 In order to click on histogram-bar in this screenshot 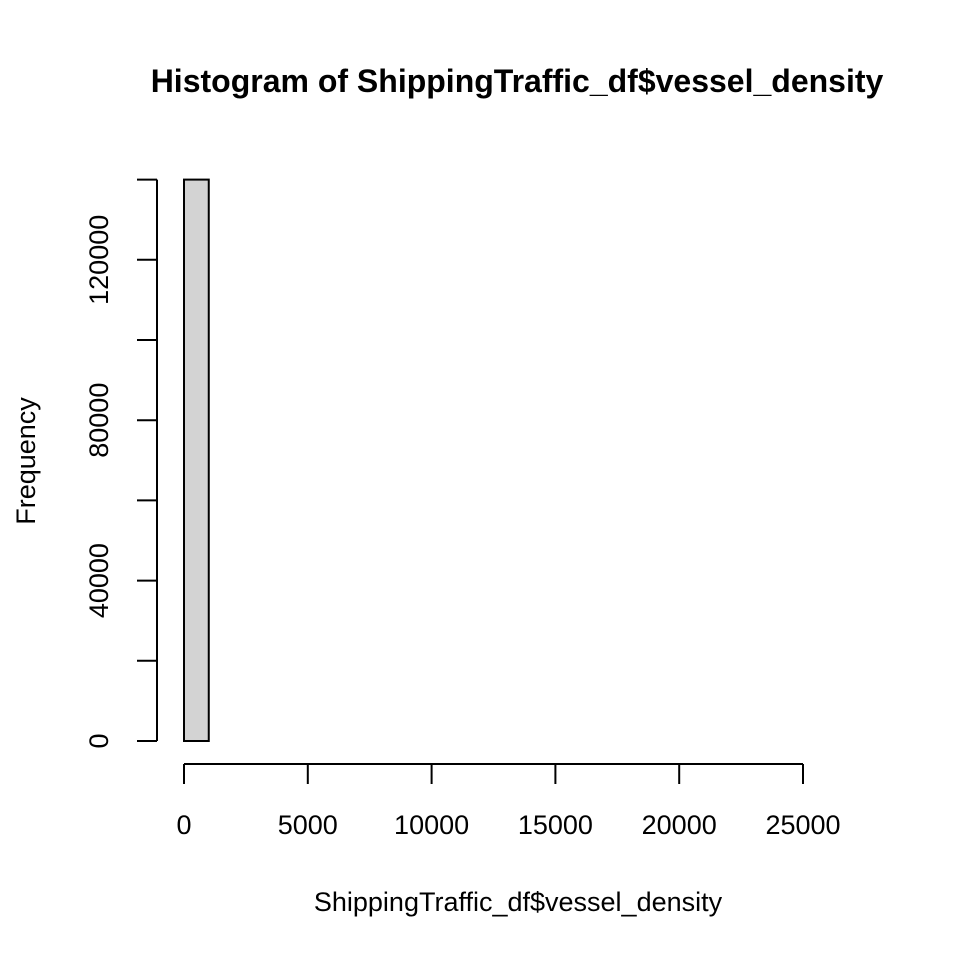, I will do `click(196, 460)`.